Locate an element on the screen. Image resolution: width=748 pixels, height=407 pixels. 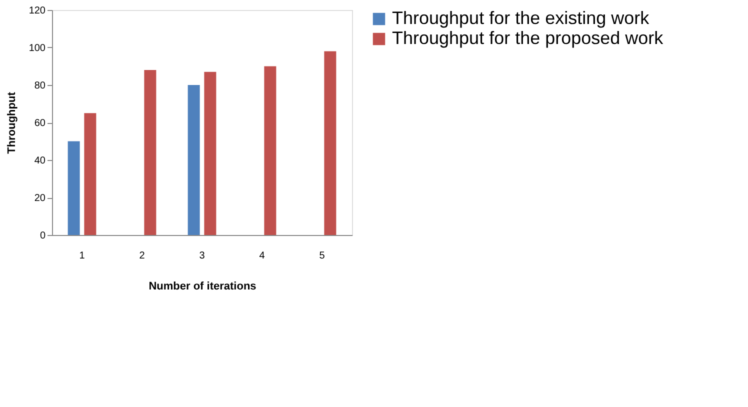
y-tick-label: 100 is located at coordinates (37, 48).